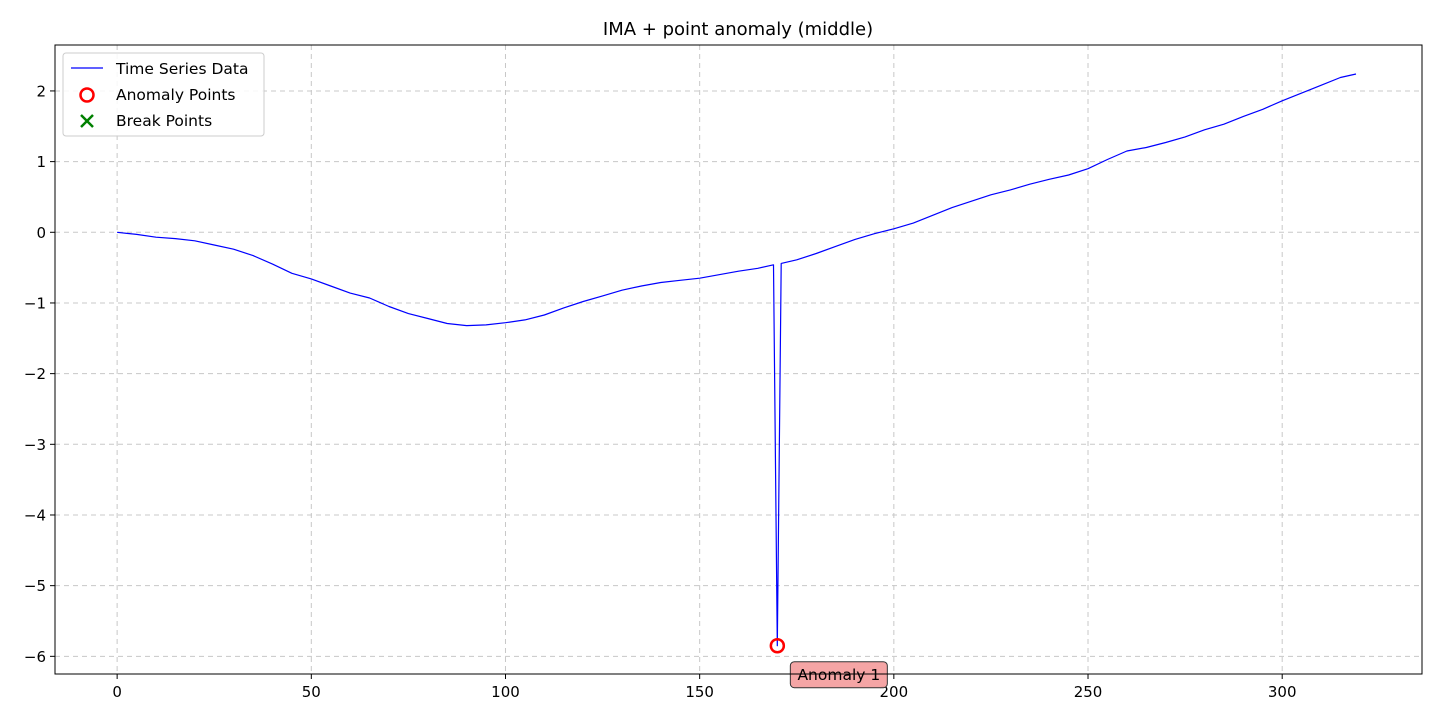 Image resolution: width=1440 pixels, height=720 pixels. Describe the element at coordinates (35, 374) in the screenshot. I see `y-tick-label: −2` at that location.